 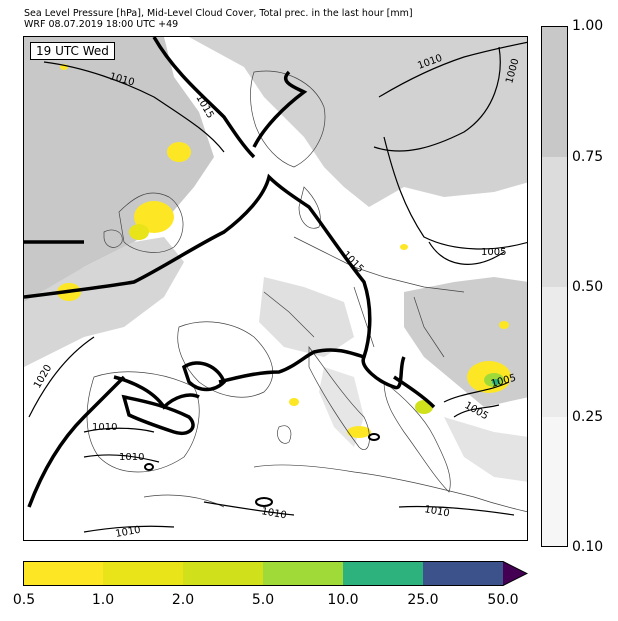 I want to click on precipitation-colorbar, so click(x=275, y=573).